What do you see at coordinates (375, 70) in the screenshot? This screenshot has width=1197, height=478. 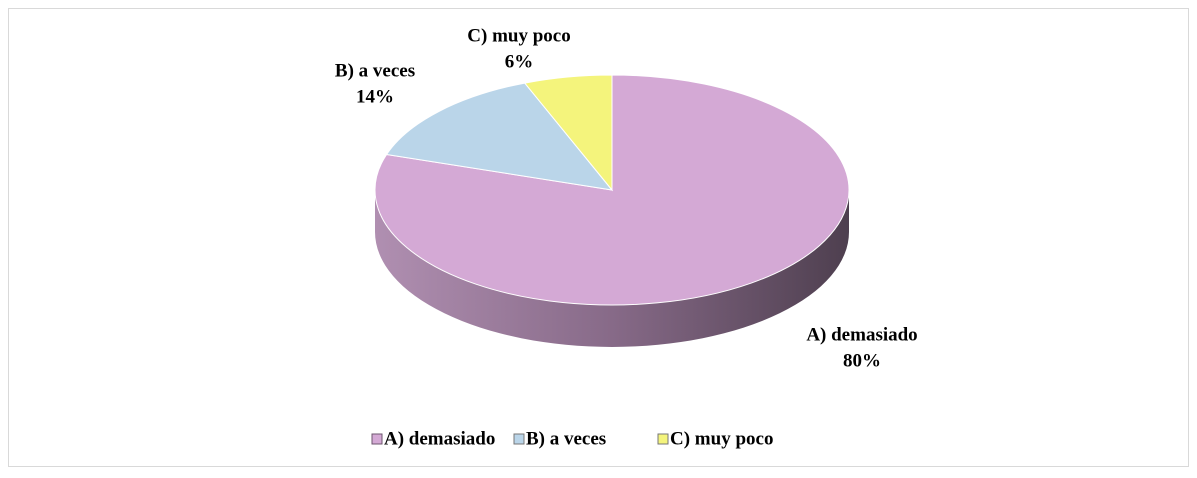 I see `data-label-name: B) a veces` at bounding box center [375, 70].